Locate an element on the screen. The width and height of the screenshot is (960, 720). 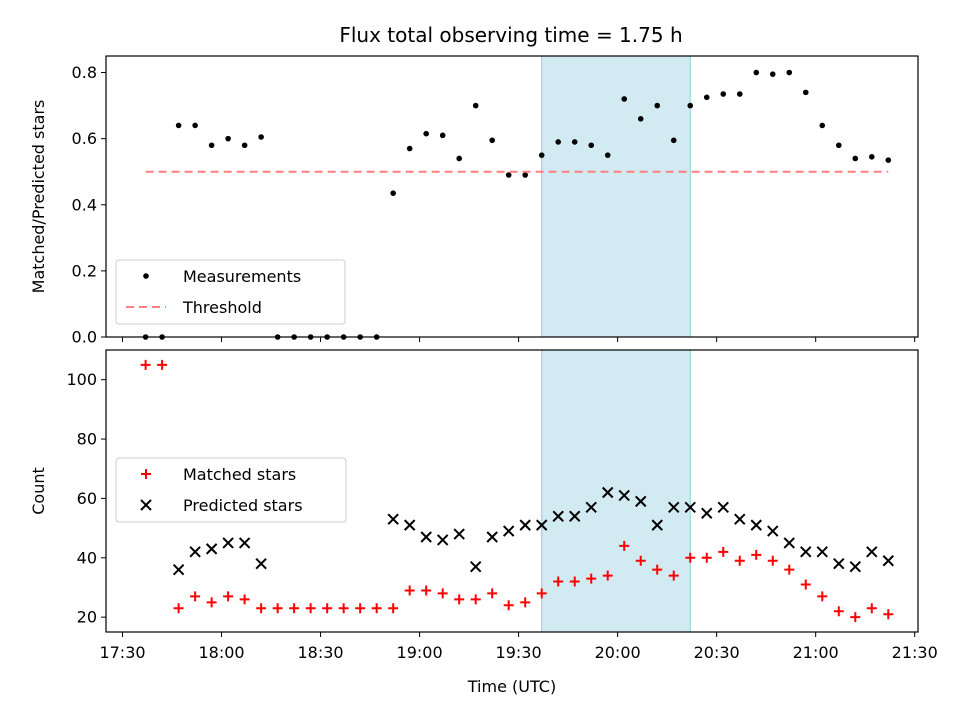
legend-marker is located at coordinates (146, 276).